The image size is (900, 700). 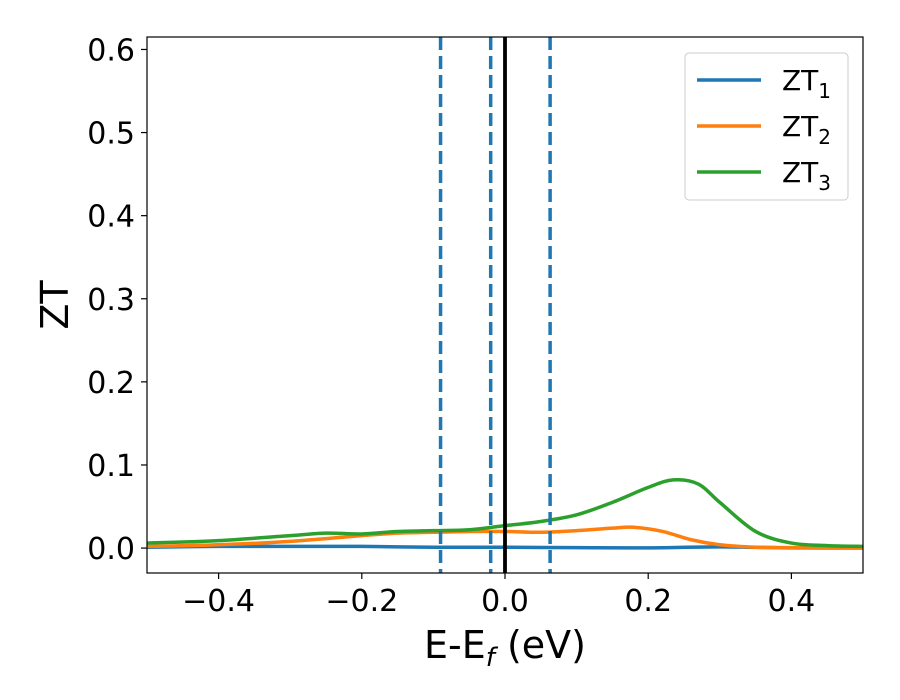 I want to click on legend-label-zt1: ZT1, so click(x=806, y=83).